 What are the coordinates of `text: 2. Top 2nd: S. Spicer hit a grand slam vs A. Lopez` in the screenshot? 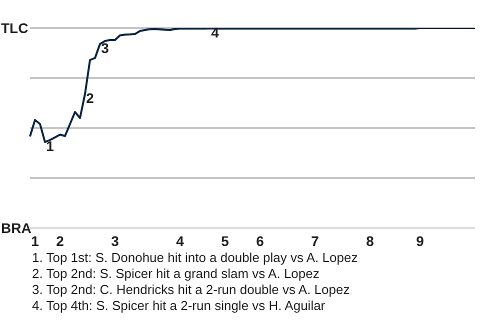 It's located at (176, 274).